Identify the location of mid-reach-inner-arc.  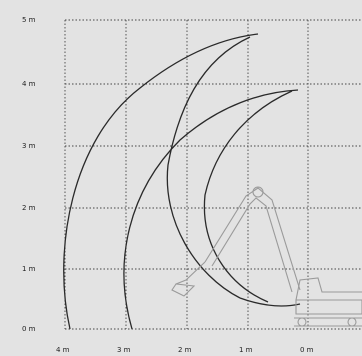
(248, 196).